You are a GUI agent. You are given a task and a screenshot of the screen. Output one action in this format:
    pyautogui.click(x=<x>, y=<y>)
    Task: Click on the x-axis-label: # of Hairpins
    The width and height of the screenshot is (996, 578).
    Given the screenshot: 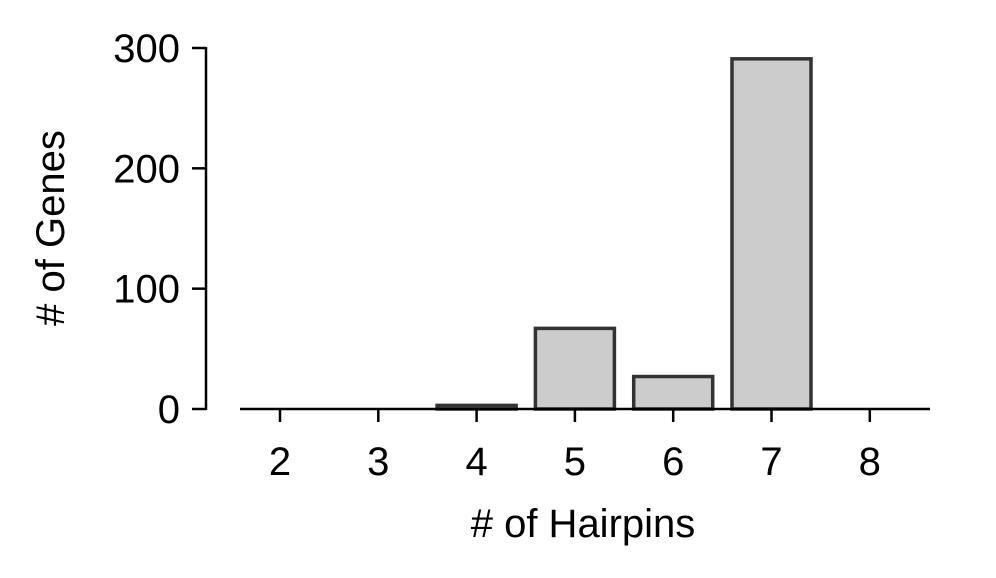 What is the action you would take?
    pyautogui.click(x=583, y=524)
    